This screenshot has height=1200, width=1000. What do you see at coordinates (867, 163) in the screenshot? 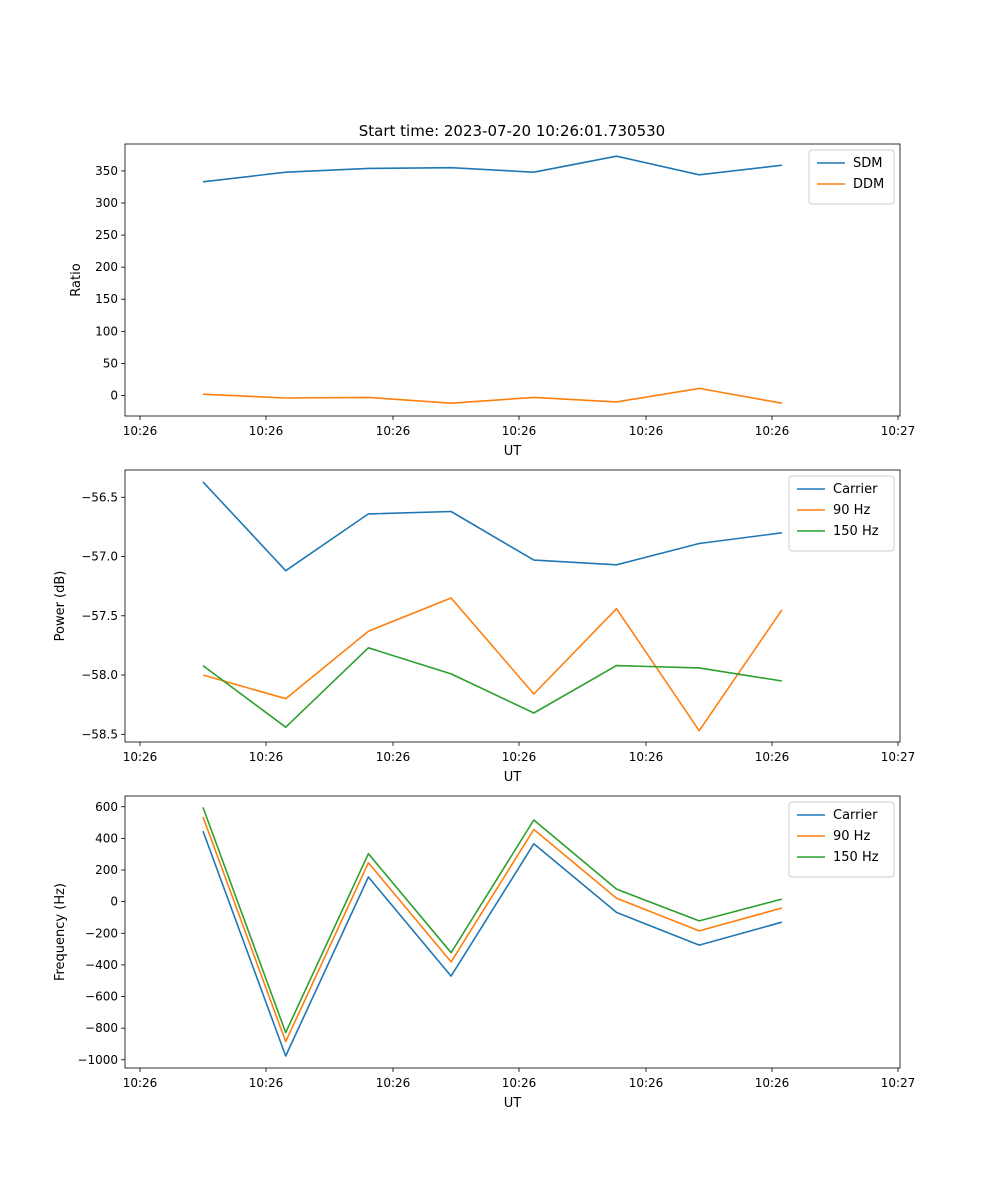
I see `legend-label: SDM` at bounding box center [867, 163].